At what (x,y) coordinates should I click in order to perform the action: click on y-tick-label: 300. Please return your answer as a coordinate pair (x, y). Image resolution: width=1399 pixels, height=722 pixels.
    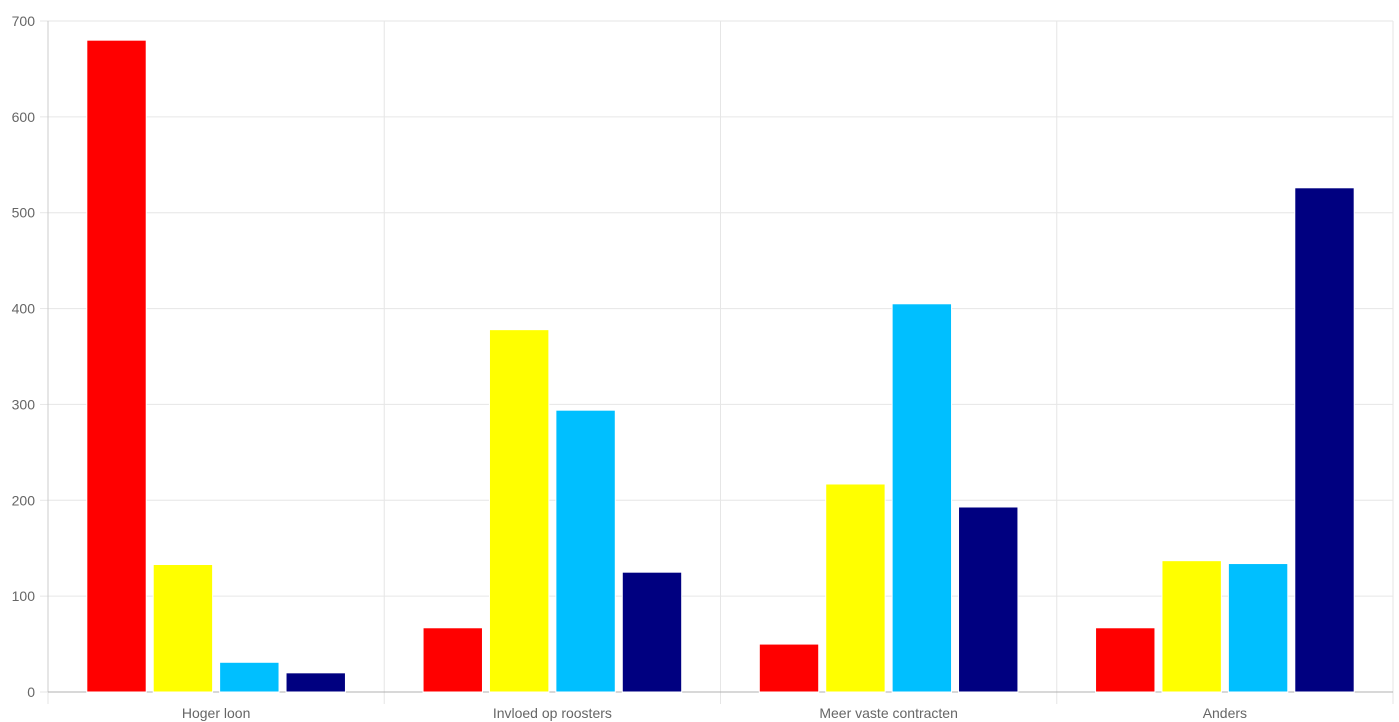
    Looking at the image, I should click on (24, 404).